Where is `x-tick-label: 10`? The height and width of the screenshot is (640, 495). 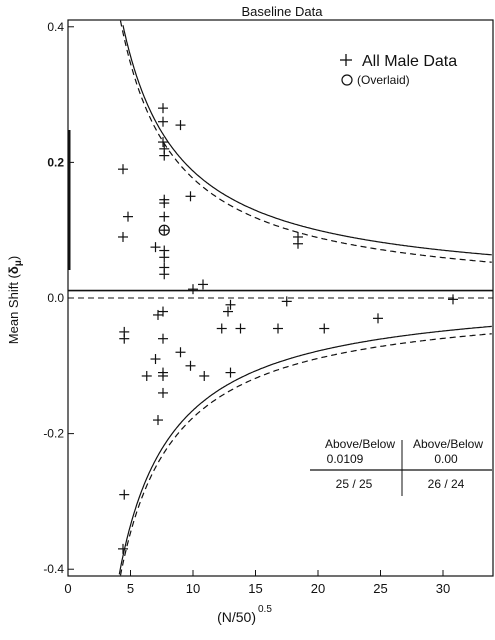 x-tick-label: 10 is located at coordinates (193, 588).